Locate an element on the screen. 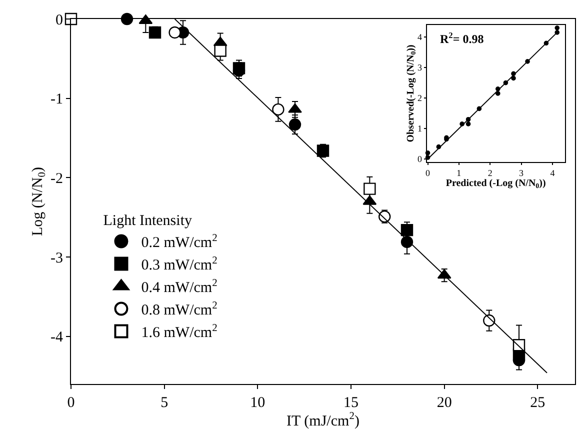  y-tick-label: 4 is located at coordinates (420, 37).